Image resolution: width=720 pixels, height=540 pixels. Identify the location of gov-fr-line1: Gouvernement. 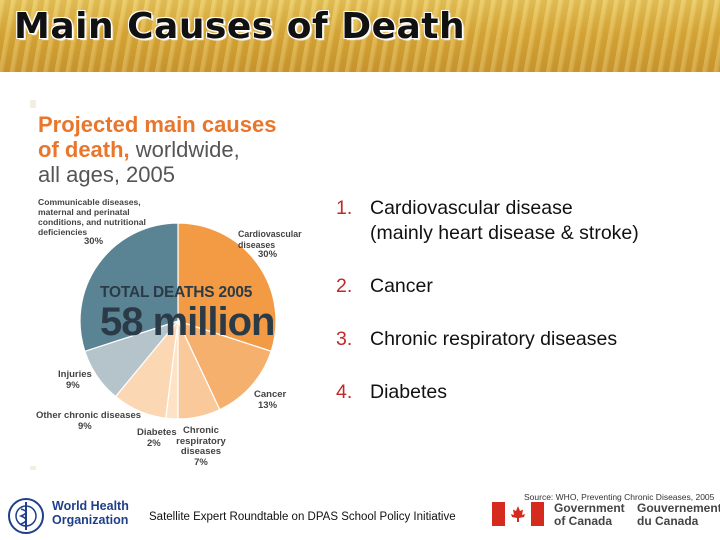
(678, 508).